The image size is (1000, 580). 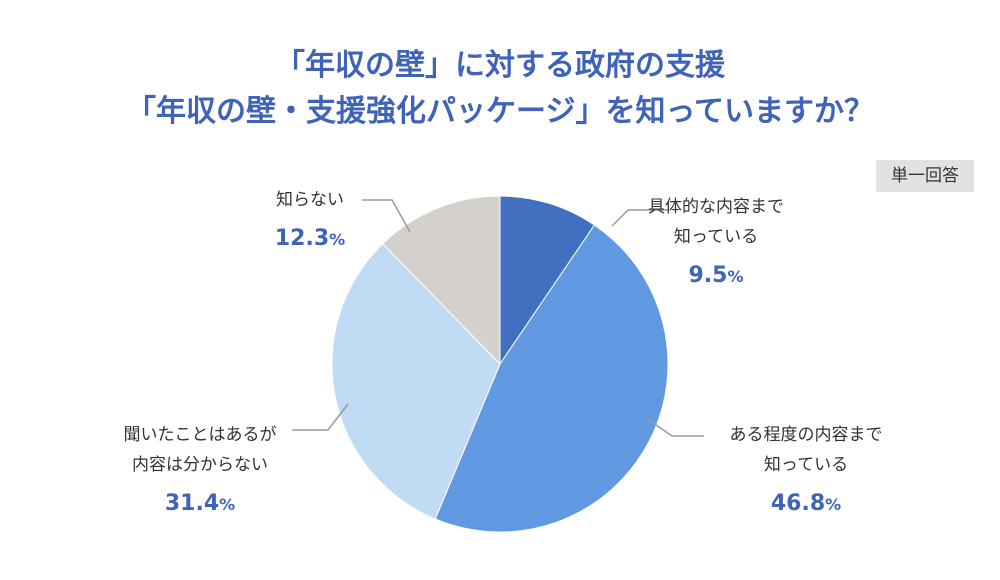 What do you see at coordinates (716, 207) in the screenshot?
I see `slice-label-1-line-1: 具体的な内容まで` at bounding box center [716, 207].